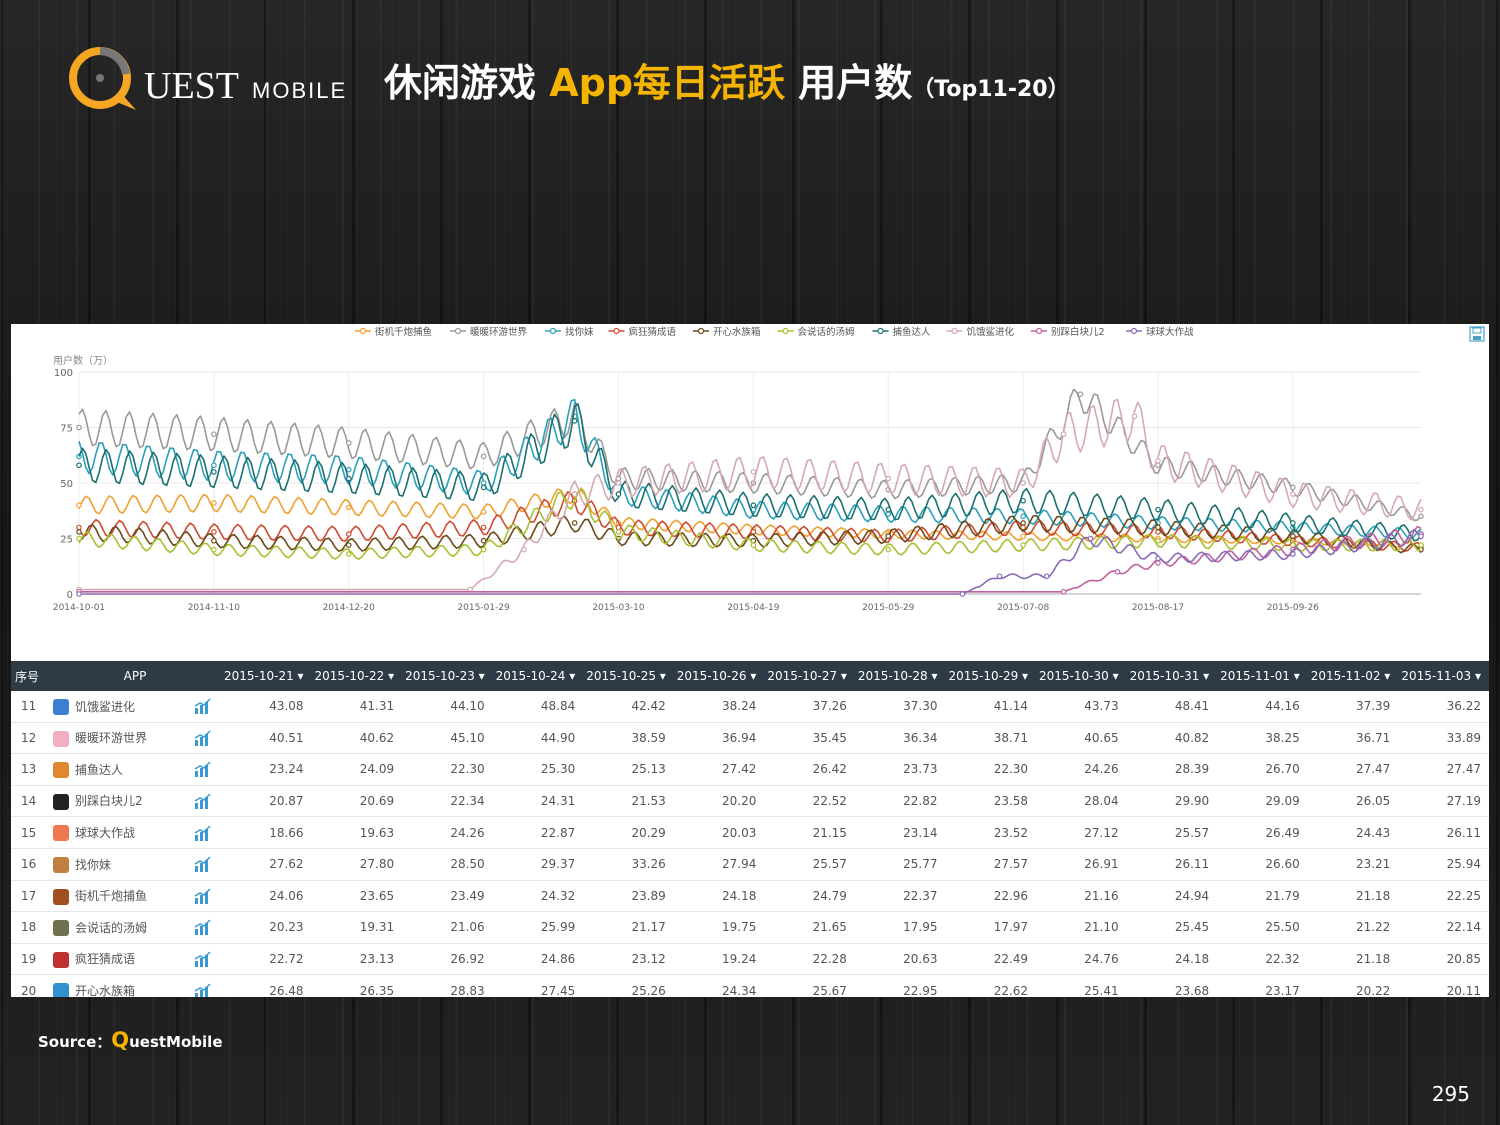  I want to click on source-note: Source：QuestMobile, so click(130, 1040).